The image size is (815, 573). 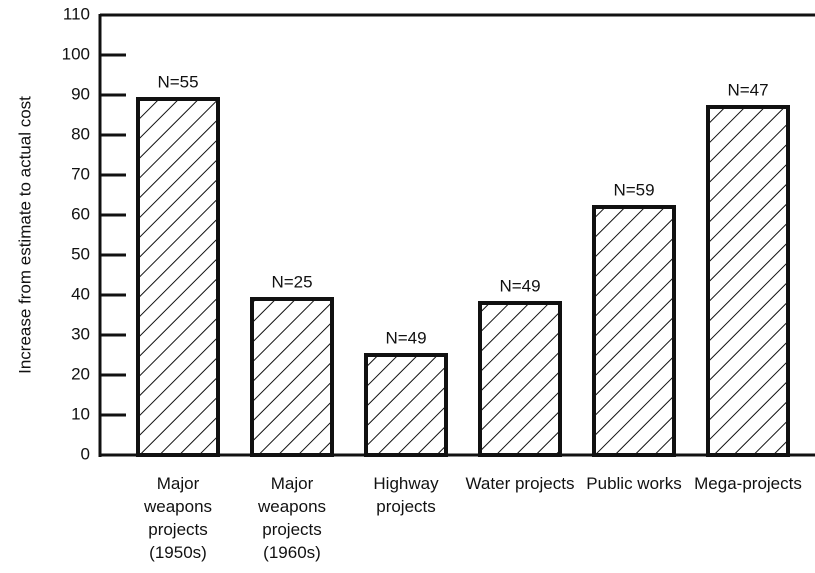 What do you see at coordinates (80, 413) in the screenshot?
I see `y-tick-label: 10` at bounding box center [80, 413].